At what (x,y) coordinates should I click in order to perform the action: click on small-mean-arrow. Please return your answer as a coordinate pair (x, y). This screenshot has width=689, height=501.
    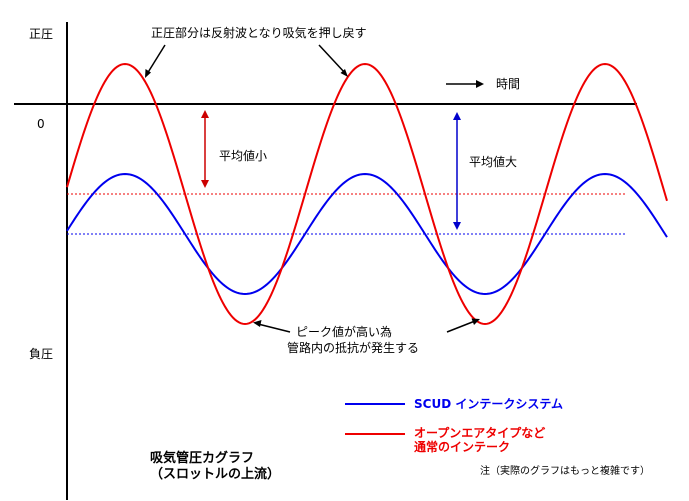
    Looking at the image, I should click on (205, 149).